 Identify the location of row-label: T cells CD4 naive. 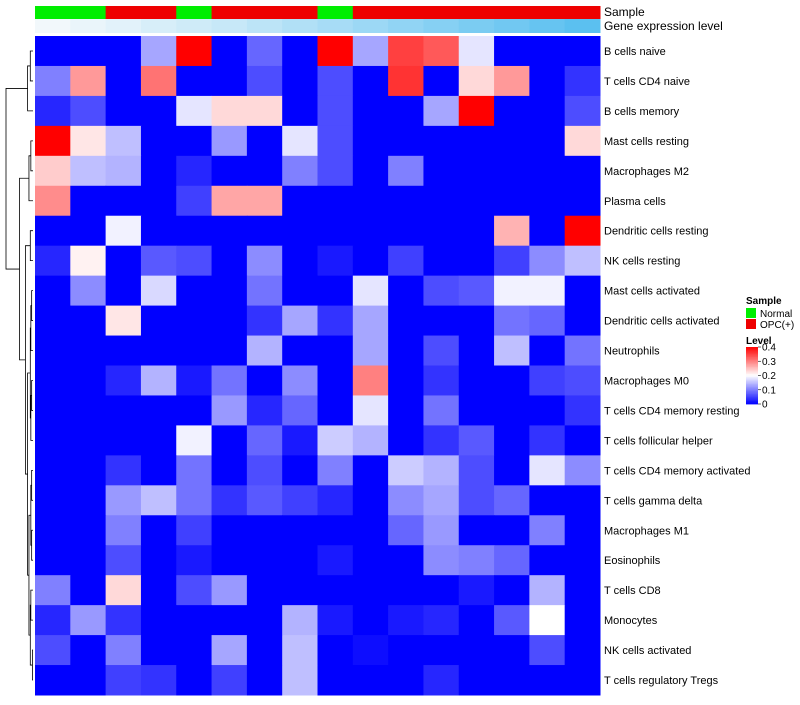
(647, 82).